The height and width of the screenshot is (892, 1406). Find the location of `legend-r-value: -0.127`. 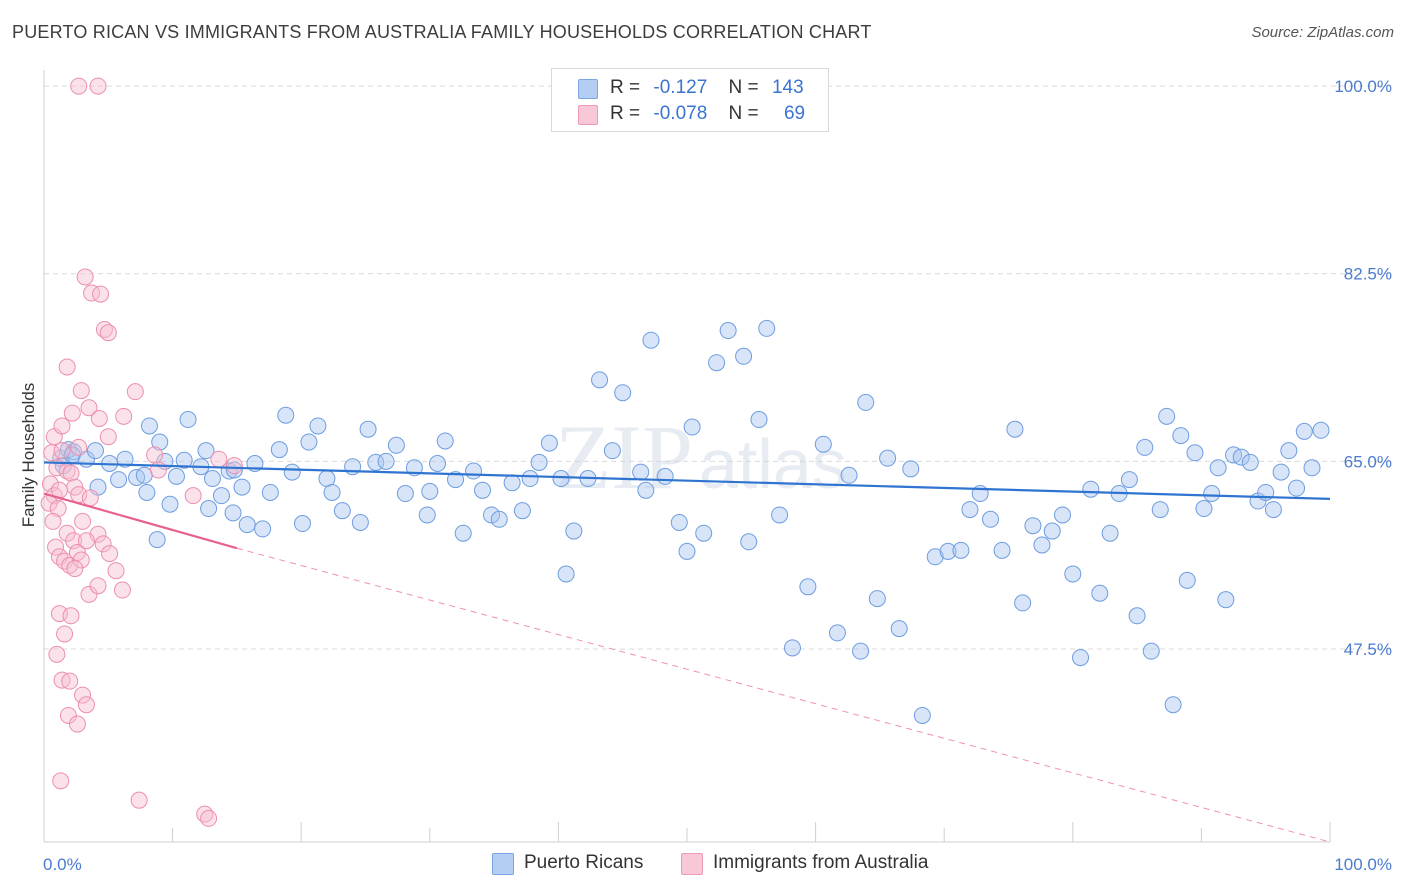

legend-r-value: -0.127 is located at coordinates (680, 87).